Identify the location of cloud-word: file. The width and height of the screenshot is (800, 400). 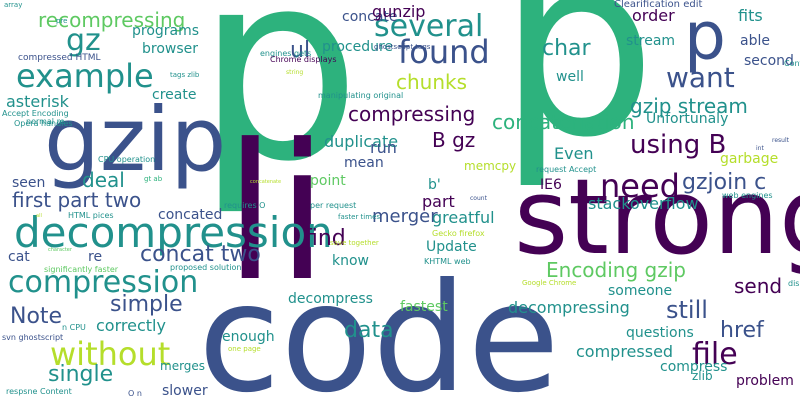
(715, 354).